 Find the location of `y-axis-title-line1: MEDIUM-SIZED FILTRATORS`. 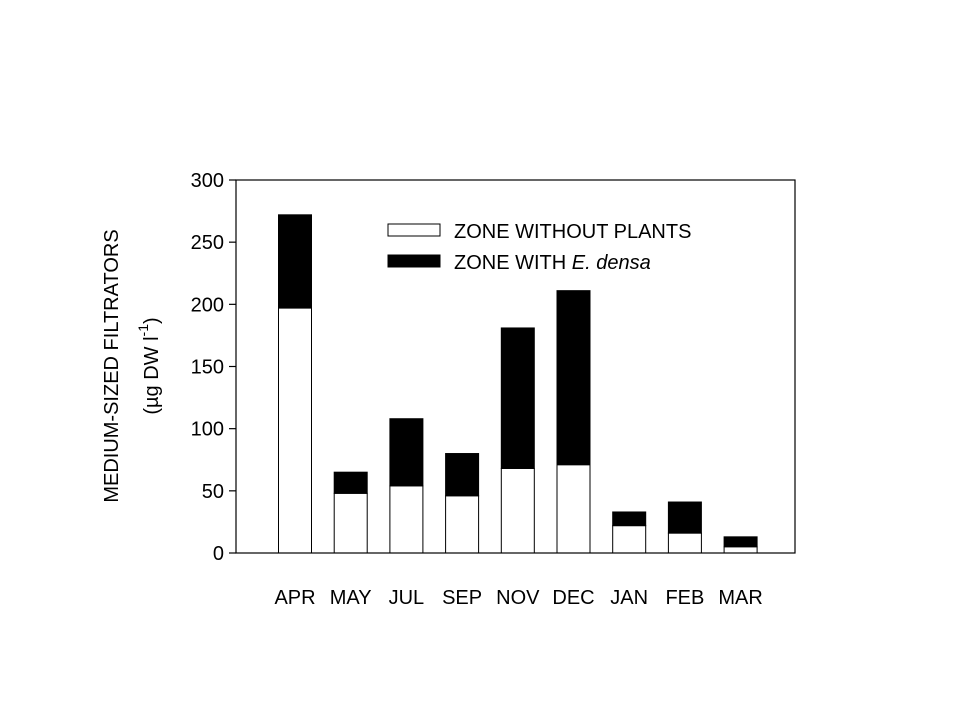

y-axis-title-line1: MEDIUM-SIZED FILTRATORS is located at coordinates (112, 365).